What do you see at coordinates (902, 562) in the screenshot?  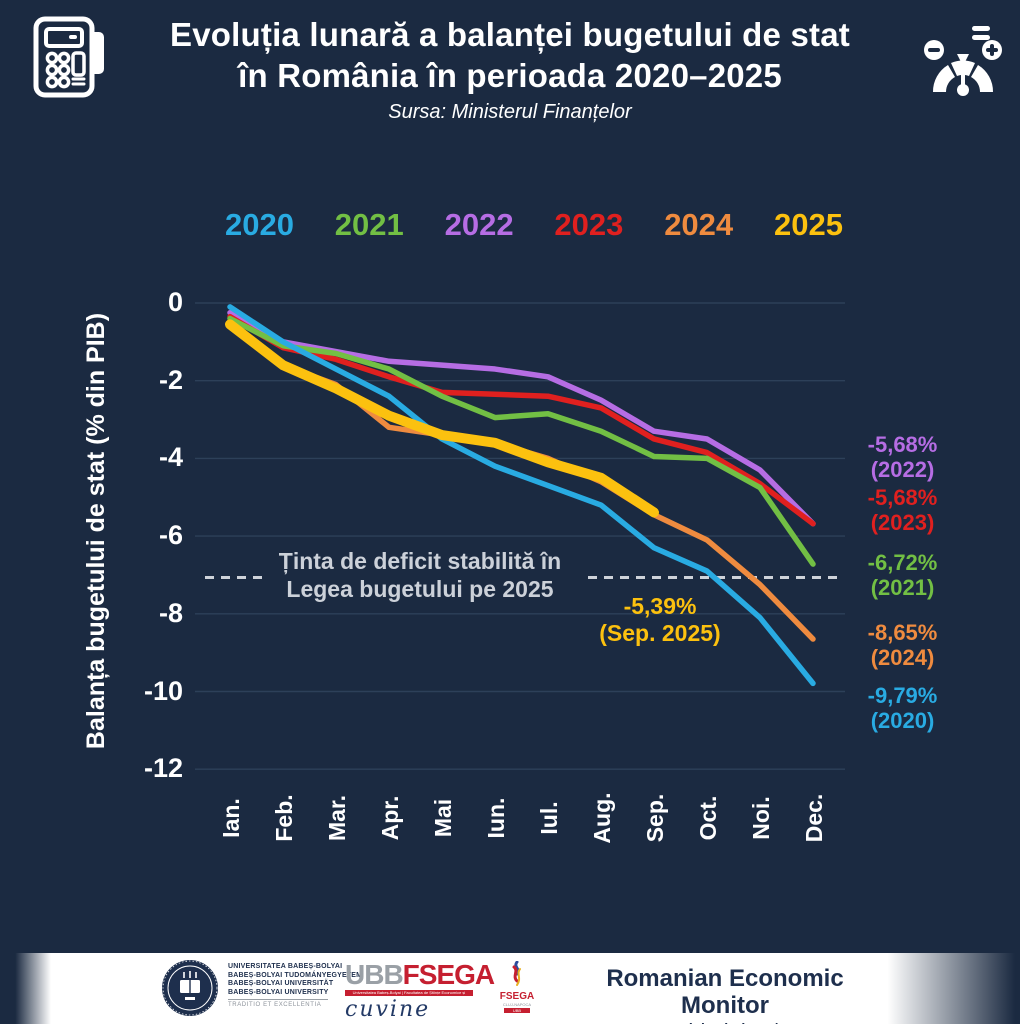 I see `end-label-value: -6,72%` at bounding box center [902, 562].